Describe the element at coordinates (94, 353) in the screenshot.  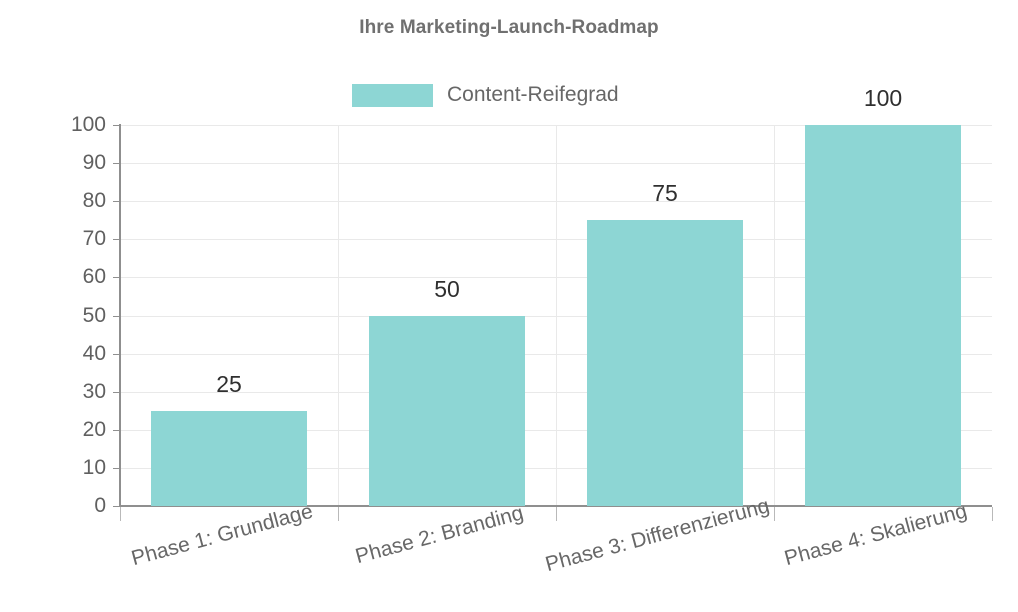
I see `y-tick-label: 40` at that location.